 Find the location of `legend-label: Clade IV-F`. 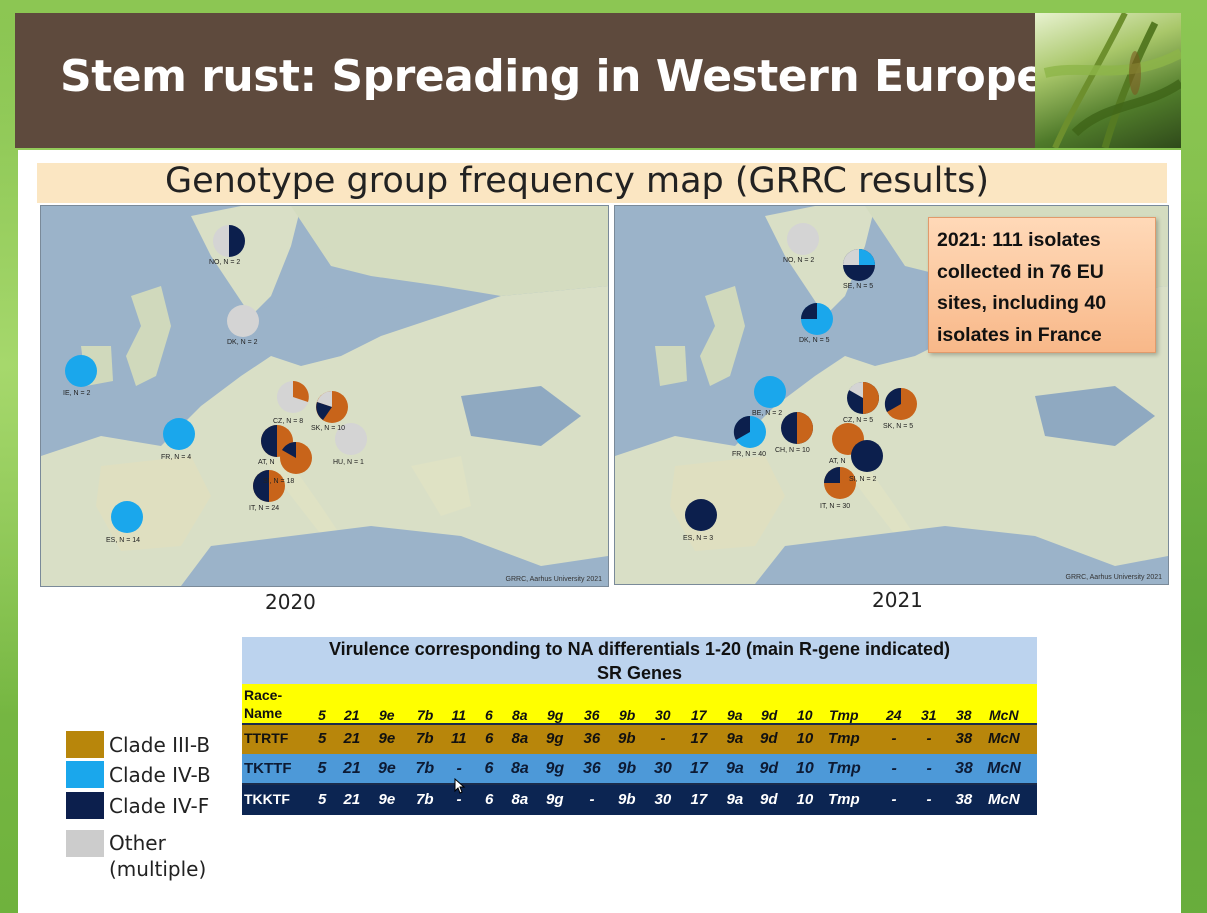

legend-label: Clade IV-F is located at coordinates (159, 806).